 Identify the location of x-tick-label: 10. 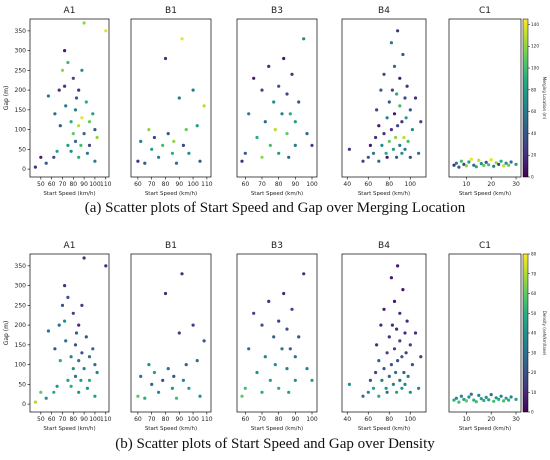
(467, 184).